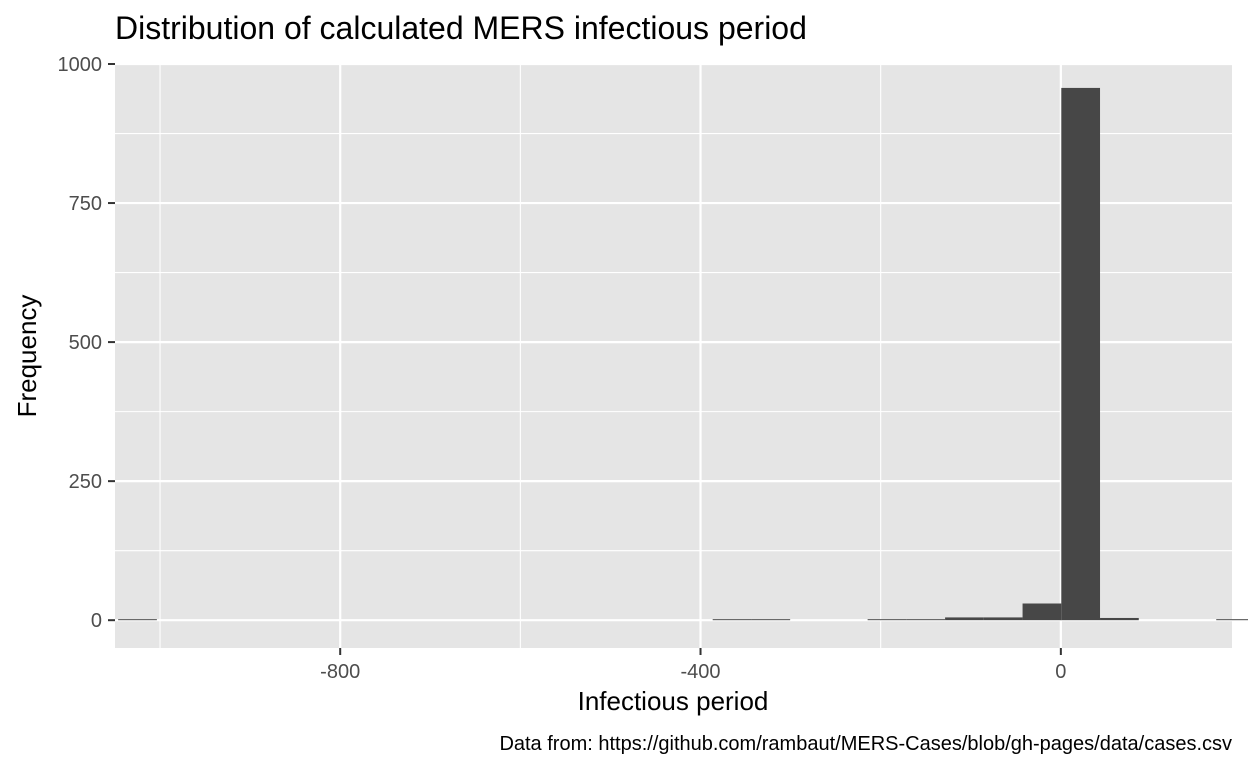 Image resolution: width=1248 pixels, height=768 pixels. What do you see at coordinates (85, 482) in the screenshot?
I see `y-tick-label: 250` at bounding box center [85, 482].